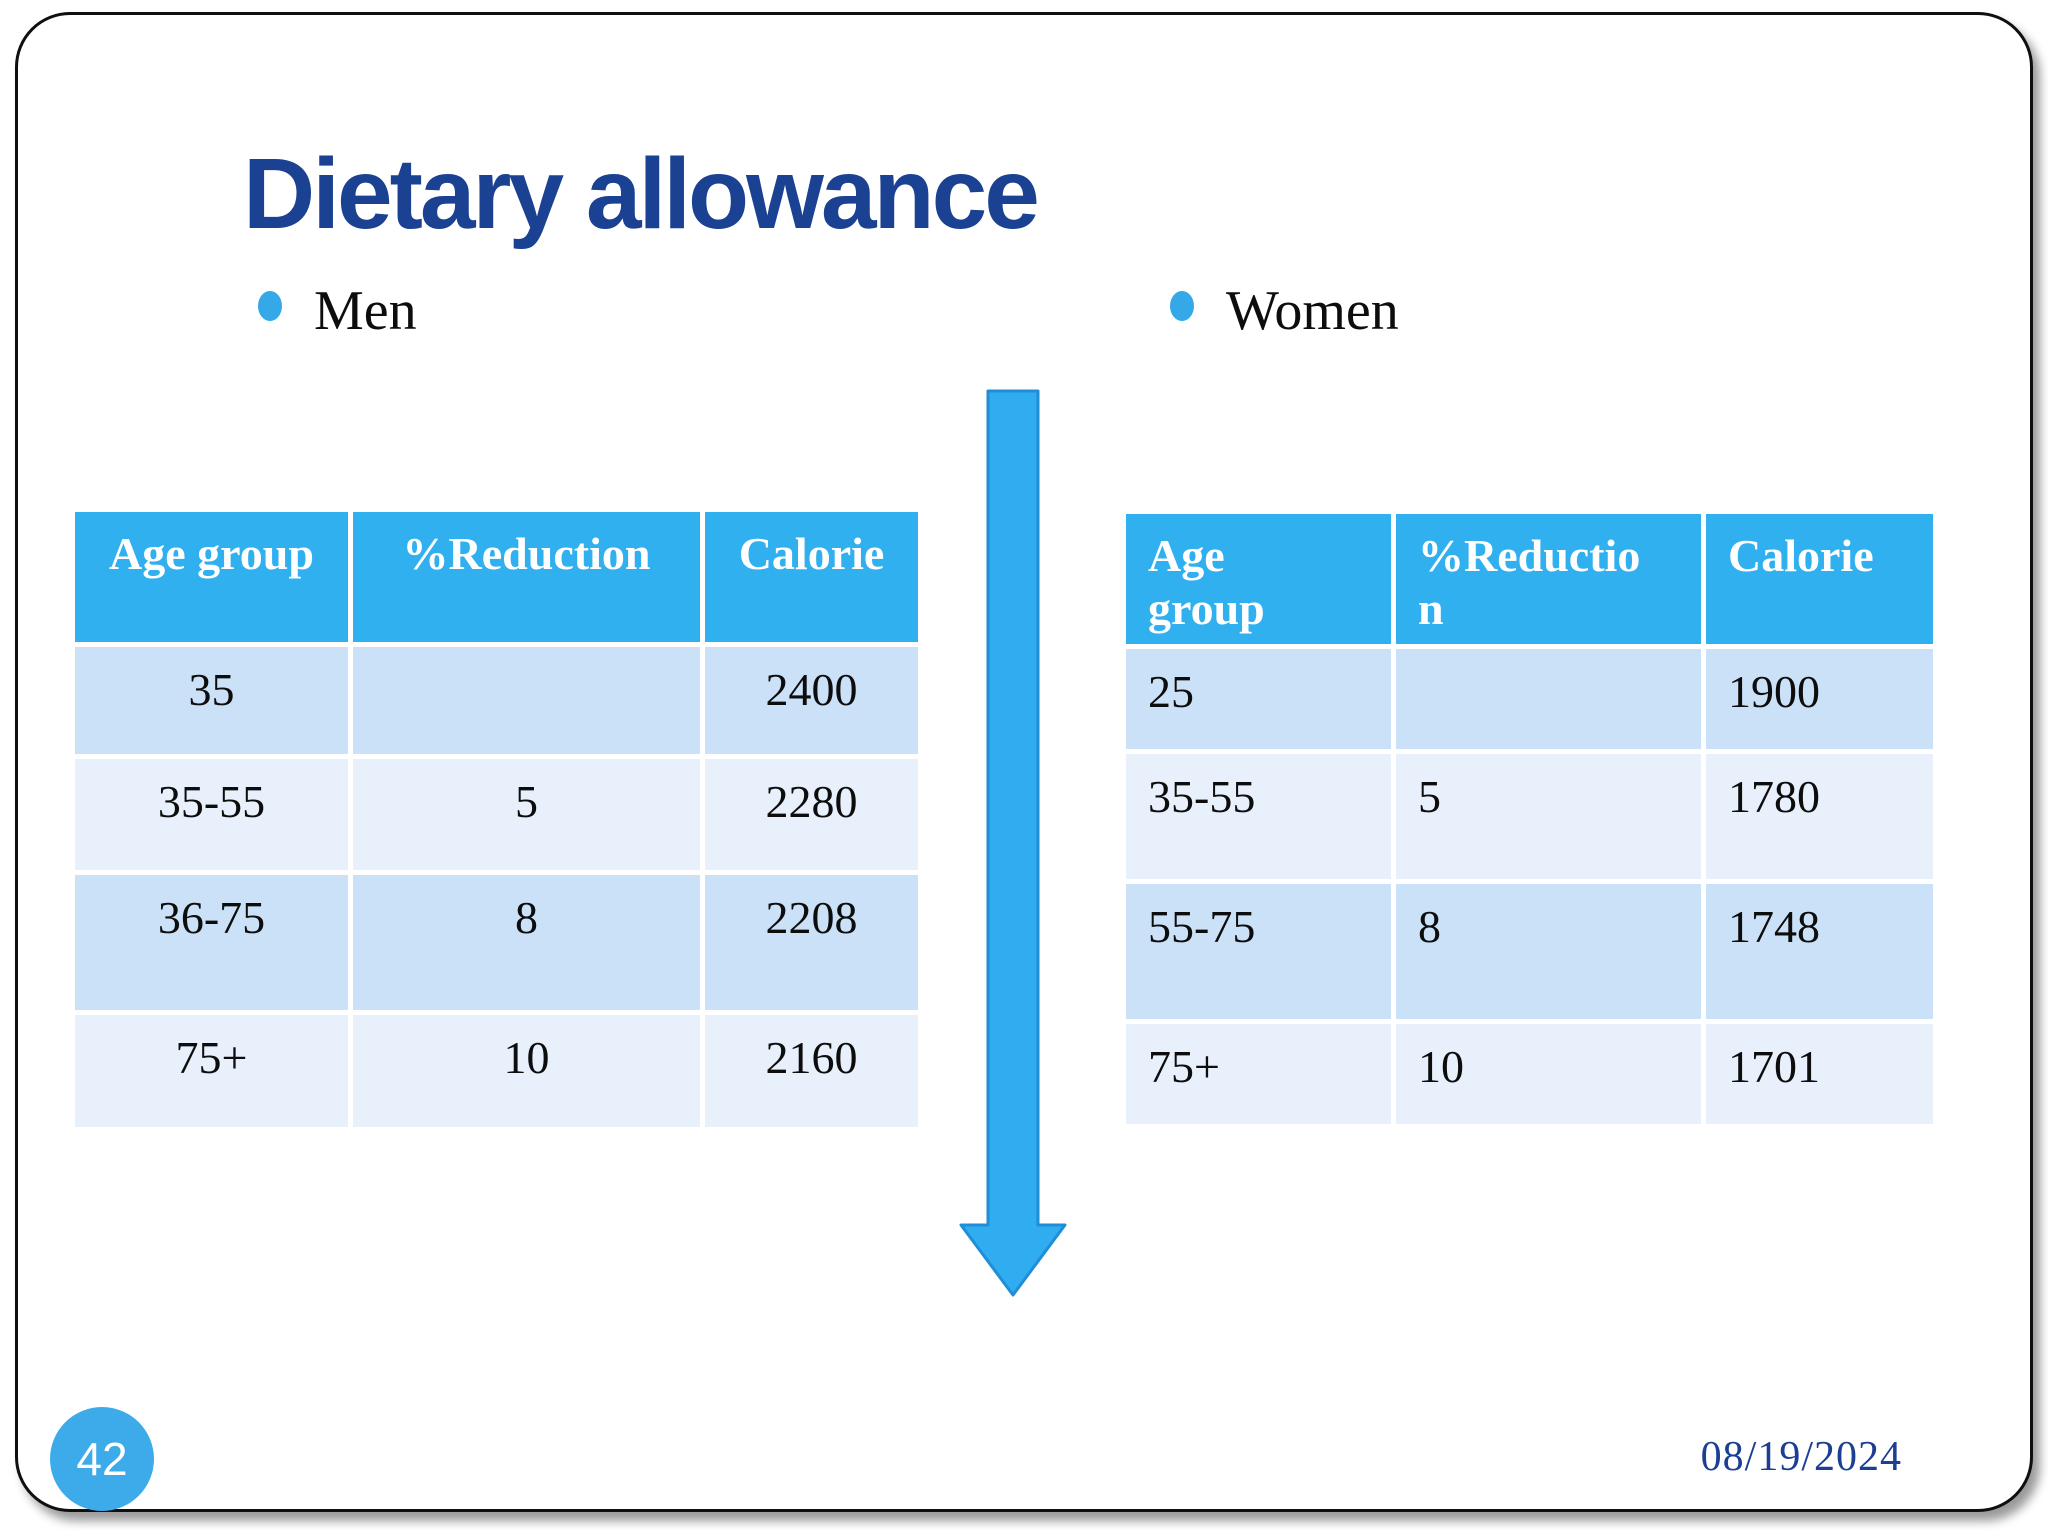  Describe the element at coordinates (102, 1459) in the screenshot. I see `page-number-badge: 42` at that location.